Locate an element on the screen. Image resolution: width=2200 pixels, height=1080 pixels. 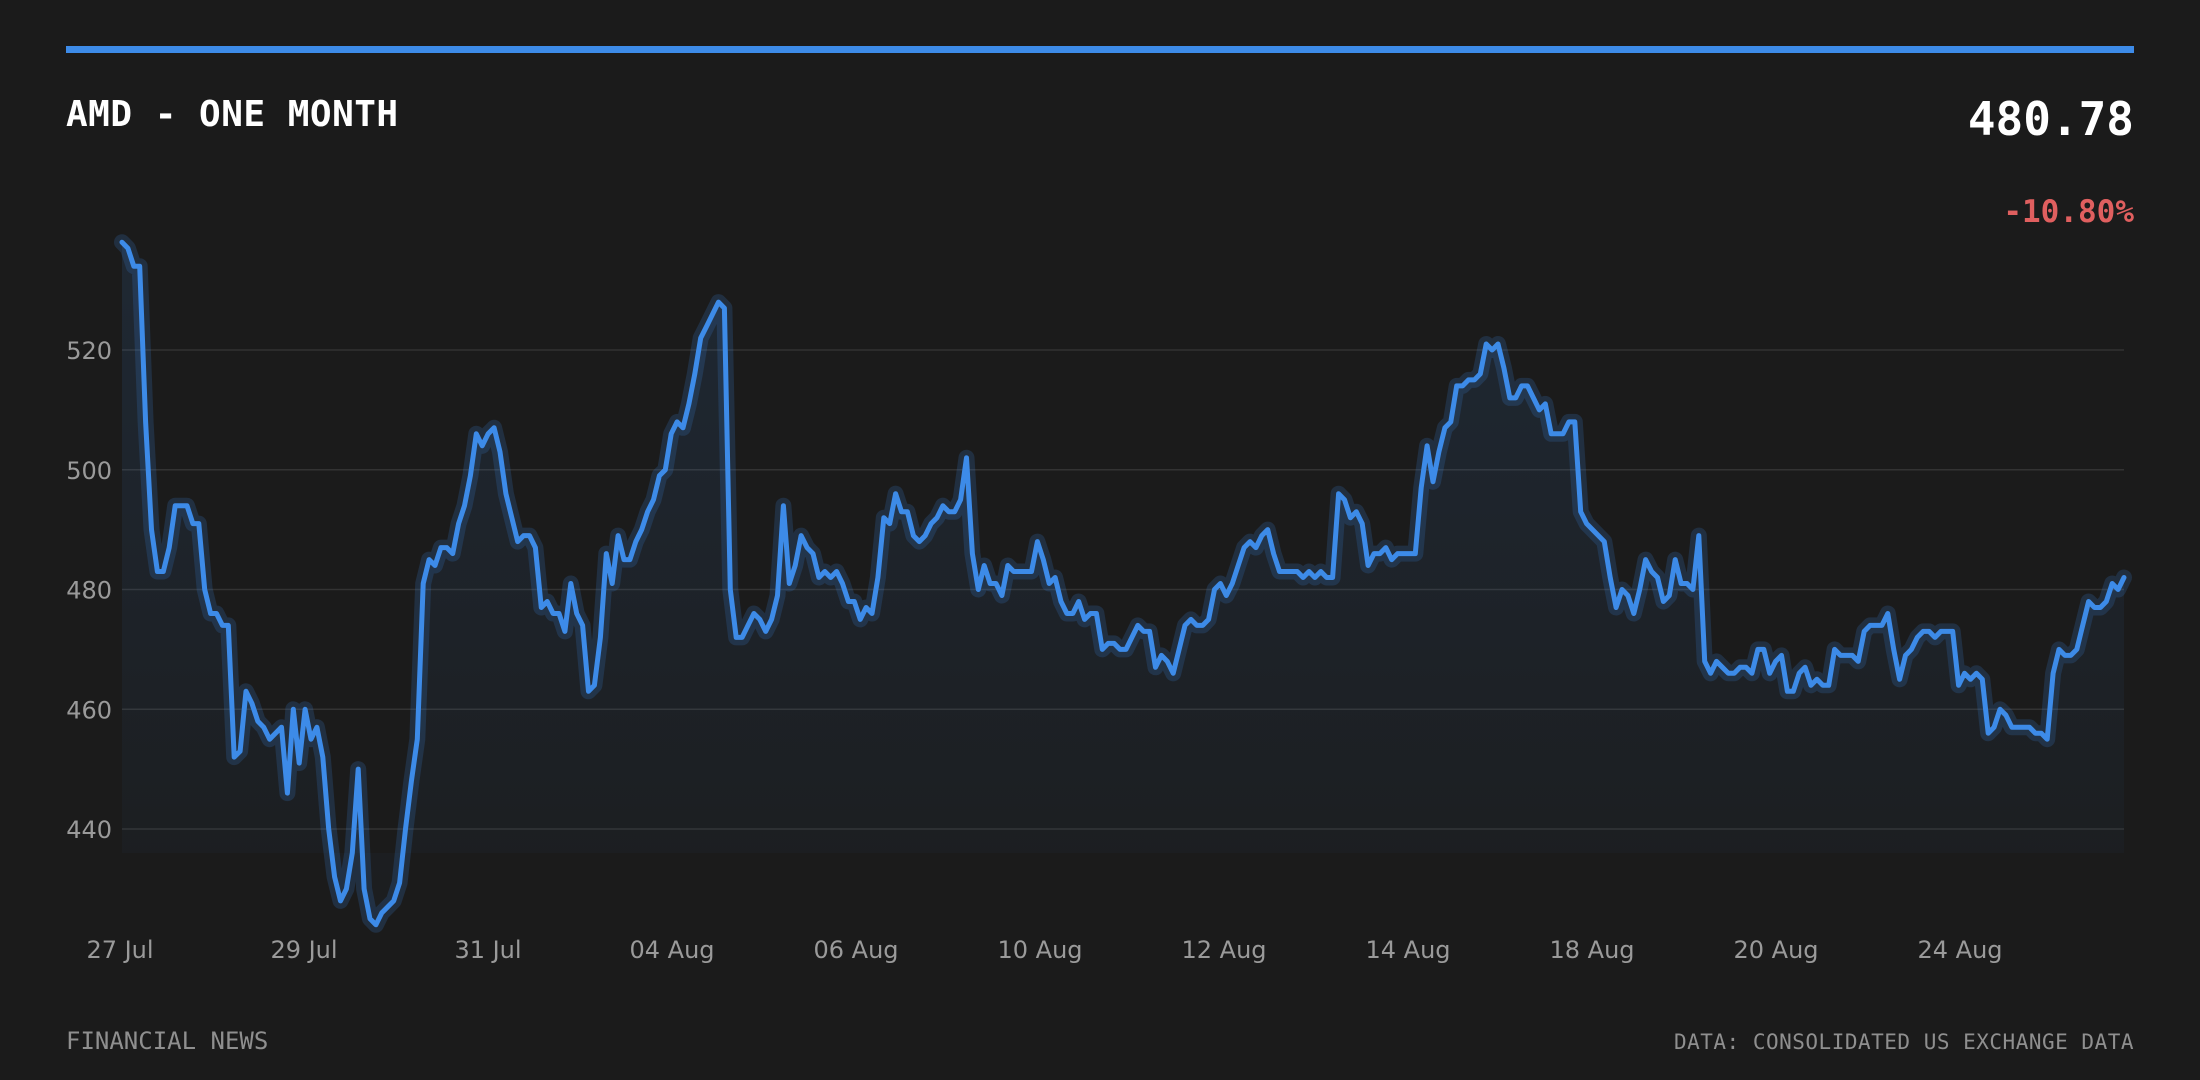
footer-source-brand: FINANCIAL NEWS is located at coordinates (167, 1041).